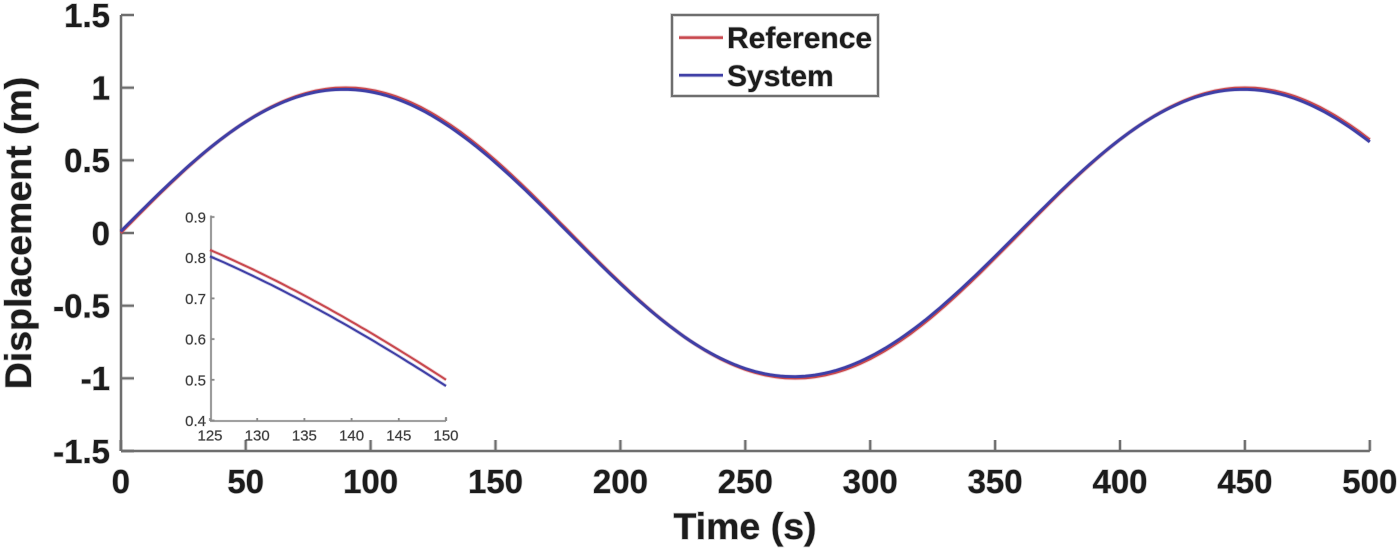 The image size is (1400, 551). Describe the element at coordinates (95, 378) in the screenshot. I see `svg-text: -1` at that location.